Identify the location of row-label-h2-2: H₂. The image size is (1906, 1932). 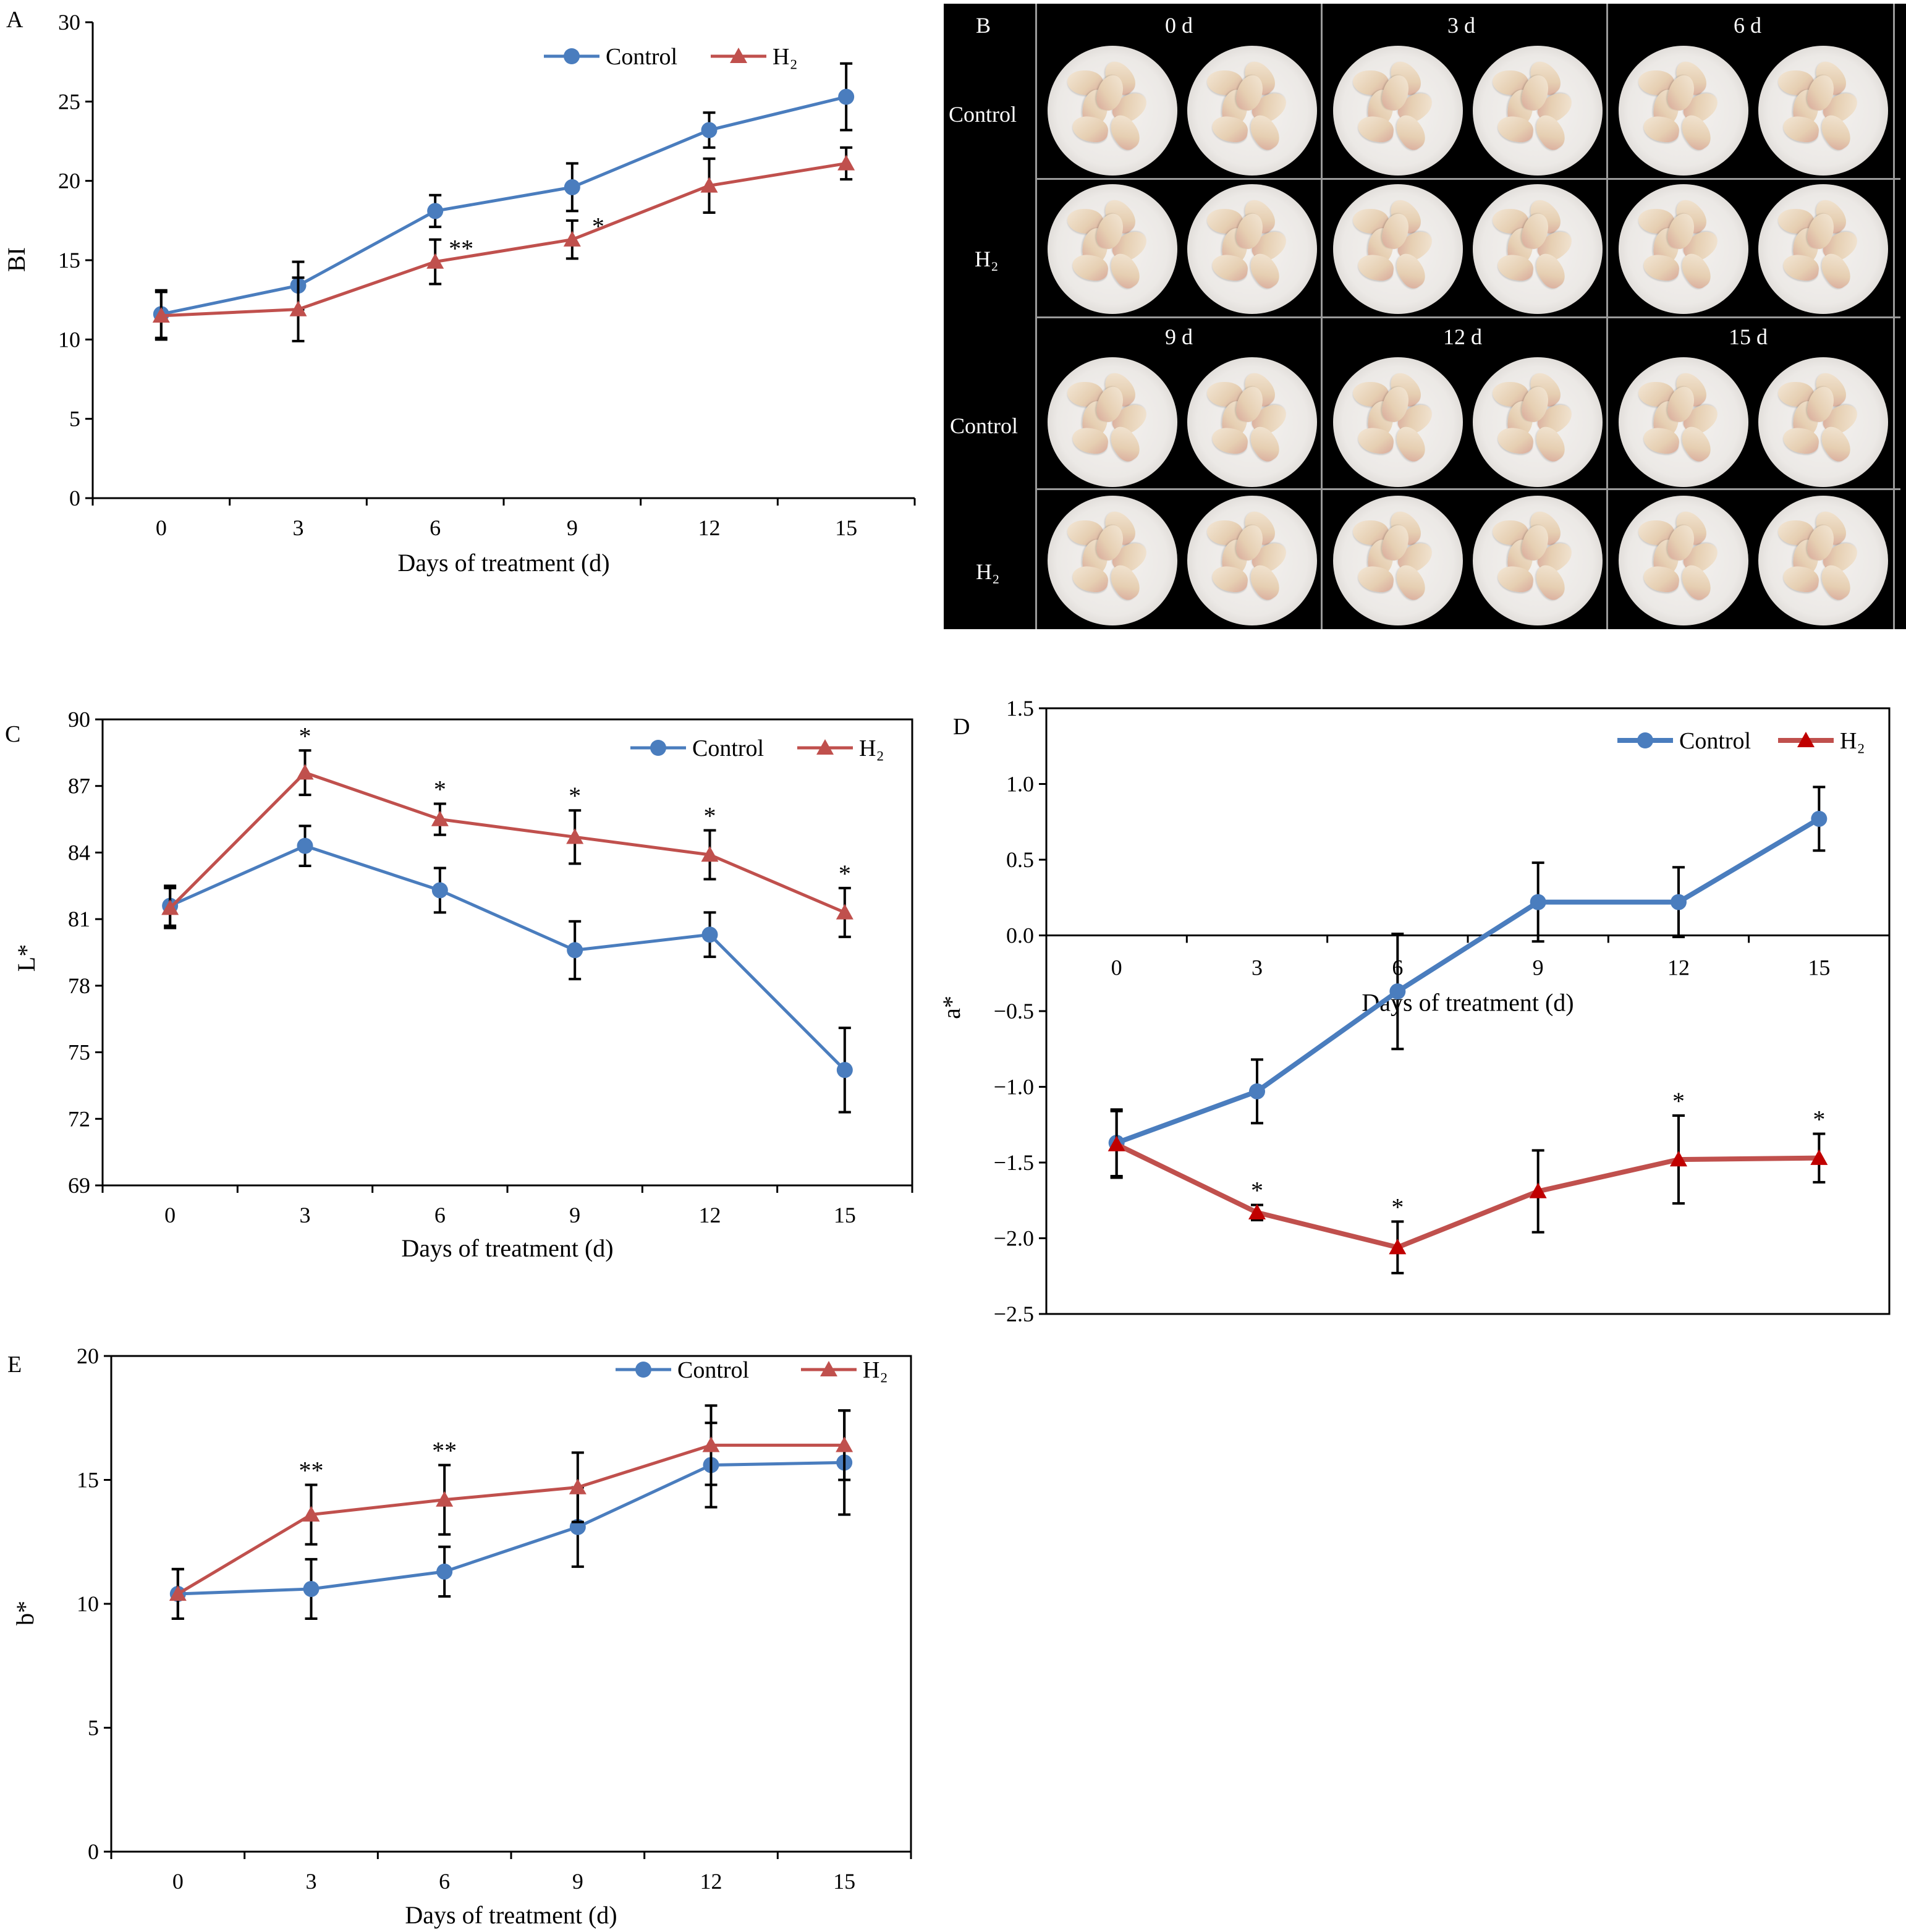
(988, 571).